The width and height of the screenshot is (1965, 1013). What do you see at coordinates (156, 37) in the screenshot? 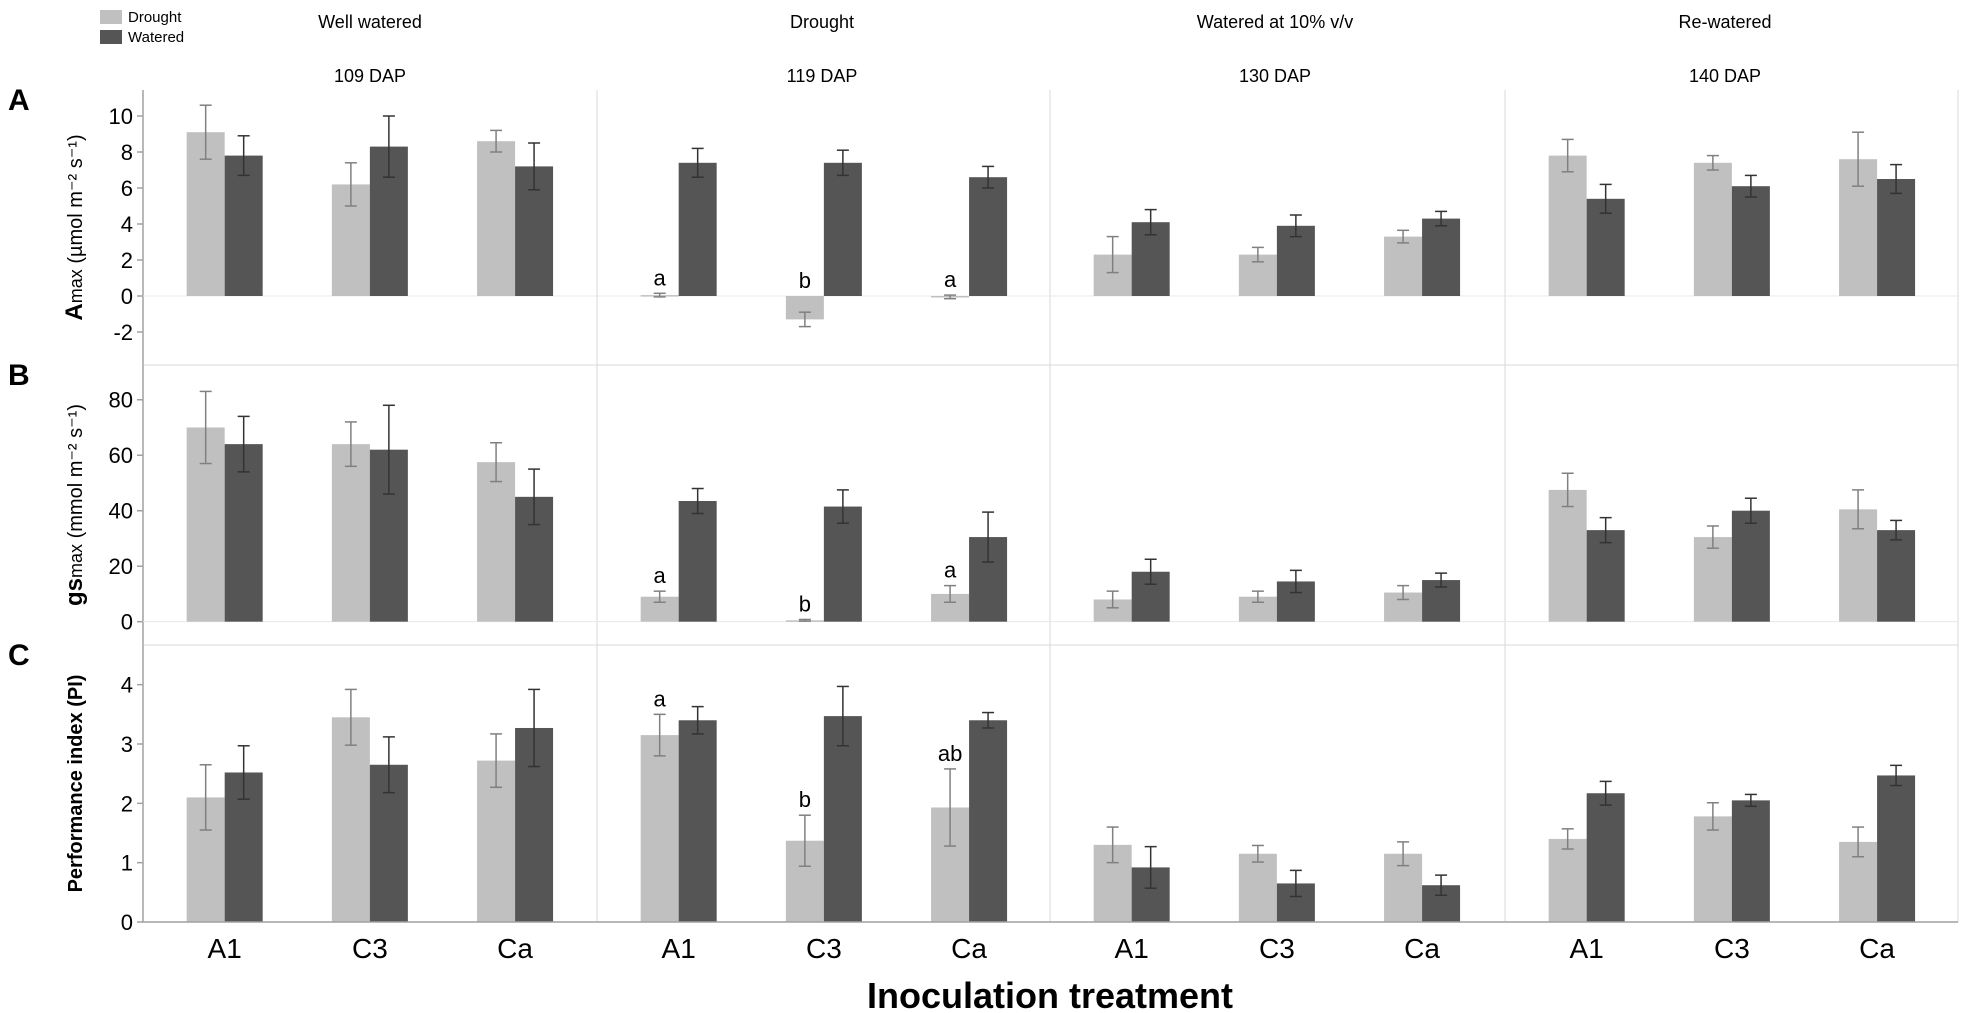
I see `legend-label-watered: Watered` at bounding box center [156, 37].